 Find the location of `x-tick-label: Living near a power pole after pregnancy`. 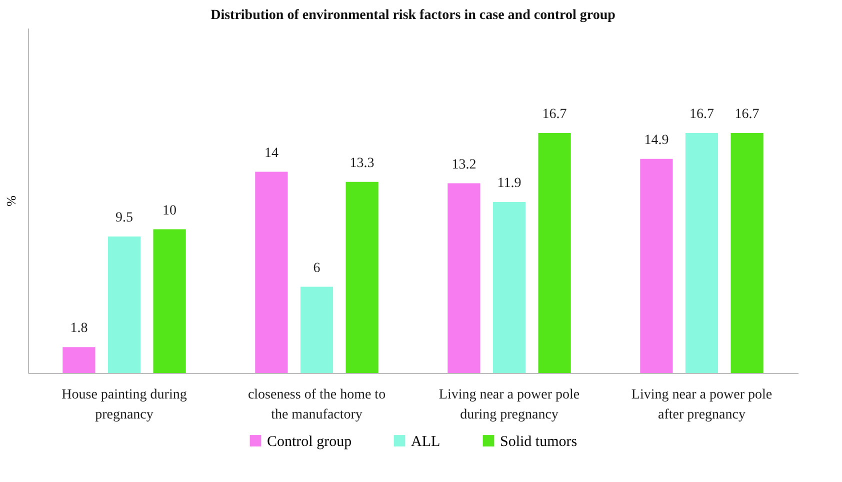

x-tick-label: Living near a power pole after pregnancy is located at coordinates (701, 405).